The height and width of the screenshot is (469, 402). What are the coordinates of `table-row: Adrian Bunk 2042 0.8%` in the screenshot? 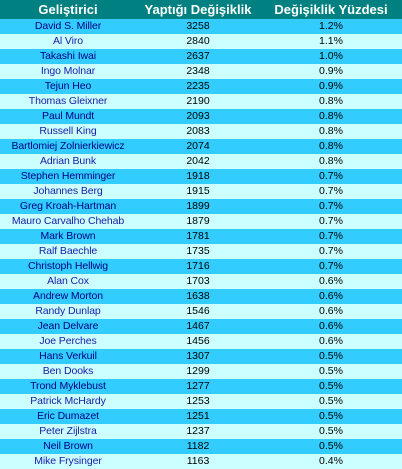 It's located at (201, 161).